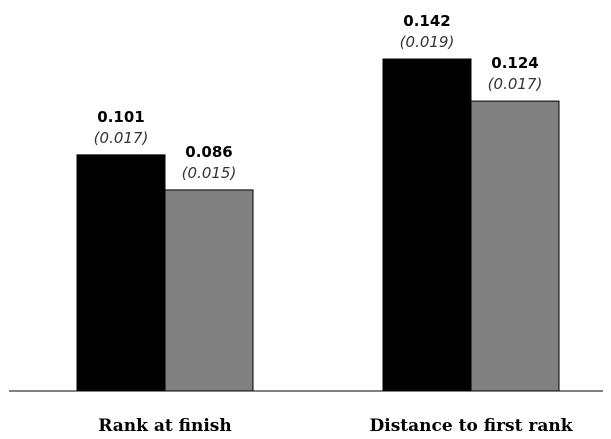 The width and height of the screenshot is (611, 439). What do you see at coordinates (120, 117) in the screenshot?
I see `value-label: 0.101` at bounding box center [120, 117].